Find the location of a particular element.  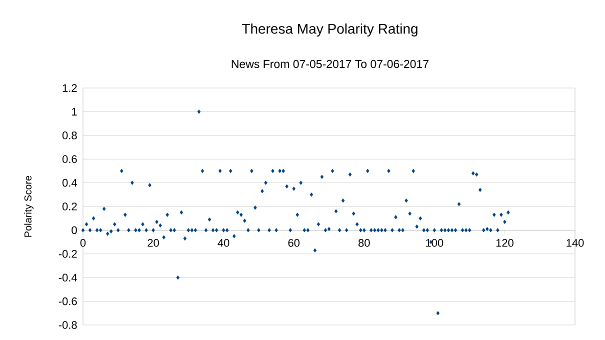

y-tick-label: 0 is located at coordinates (74, 230).